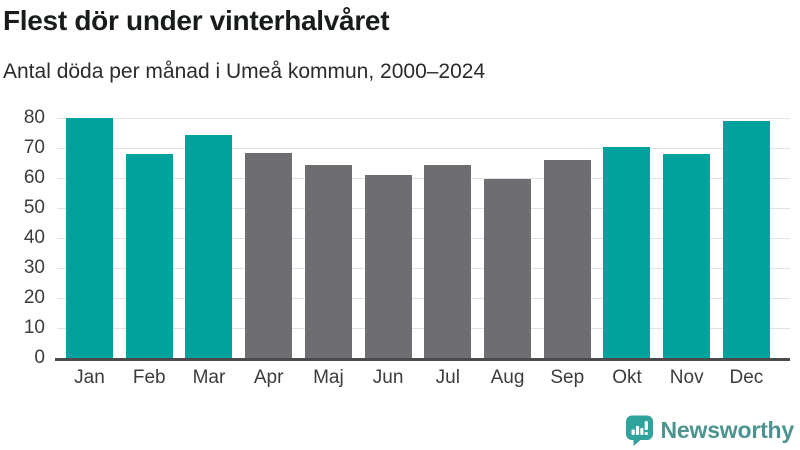 This screenshot has width=800, height=450. Describe the element at coordinates (328, 377) in the screenshot. I see `x-tick-label-maj: Maj` at that location.